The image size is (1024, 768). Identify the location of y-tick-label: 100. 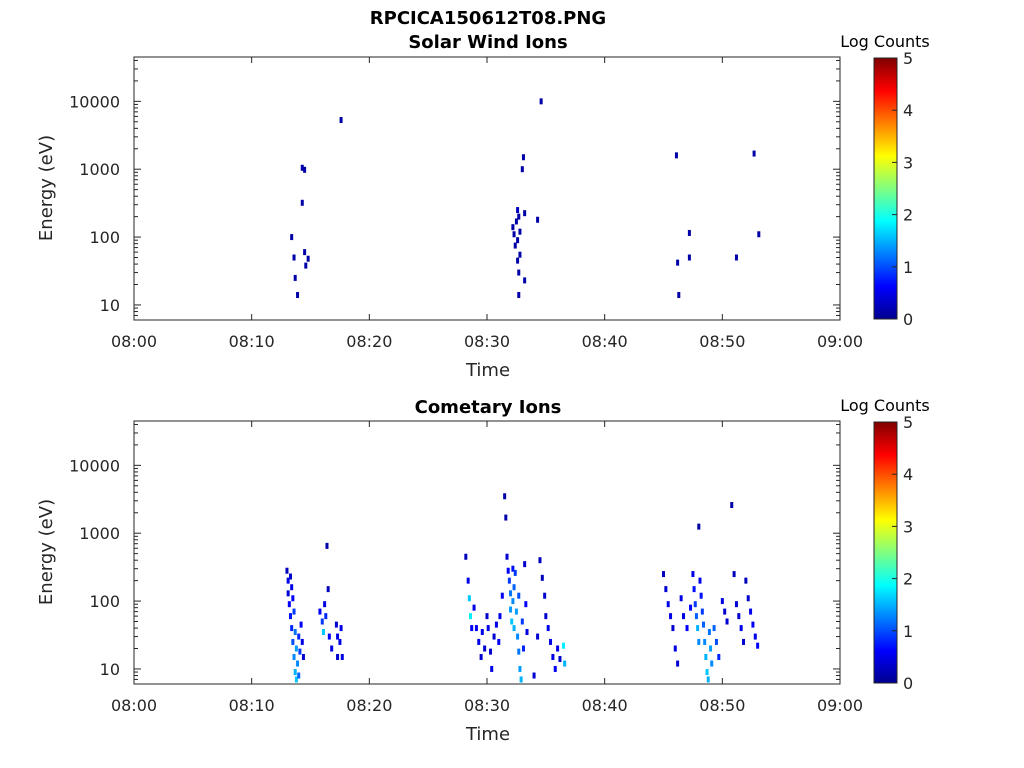
(104, 237).